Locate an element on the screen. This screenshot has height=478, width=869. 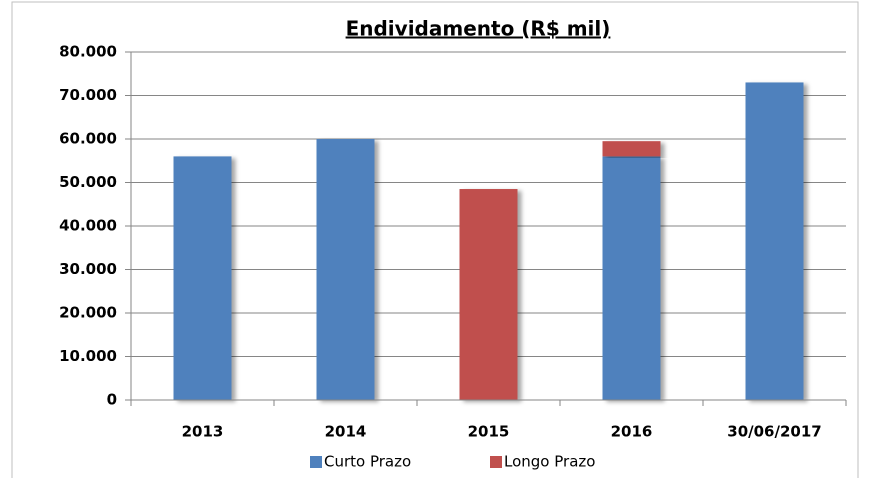
y-tick-label: 40.000 is located at coordinates (88, 226).